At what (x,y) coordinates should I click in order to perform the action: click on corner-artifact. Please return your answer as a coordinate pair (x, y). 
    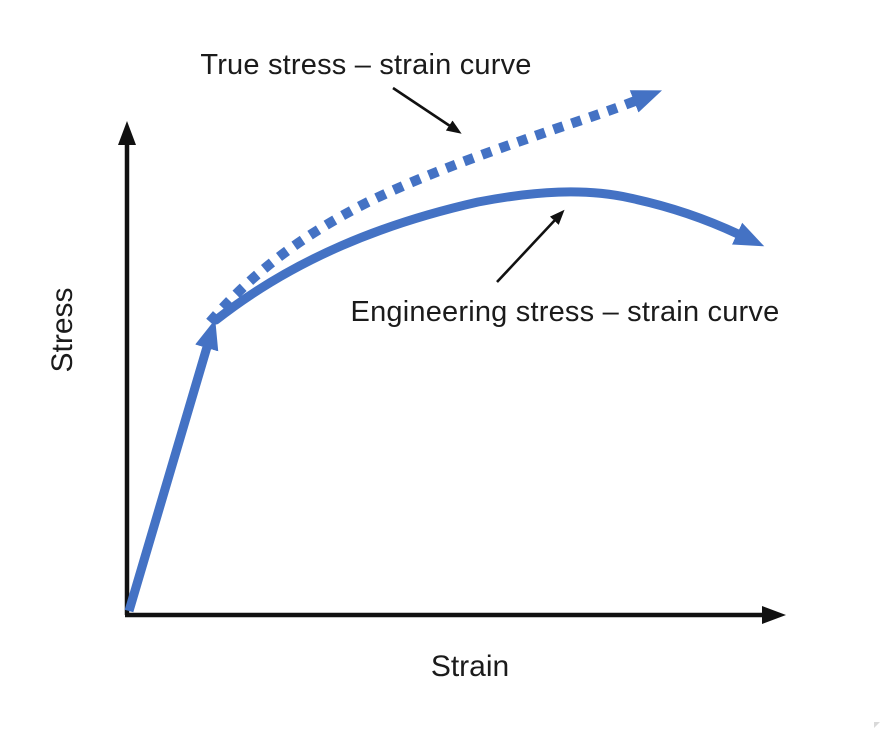
    Looking at the image, I should click on (877, 725).